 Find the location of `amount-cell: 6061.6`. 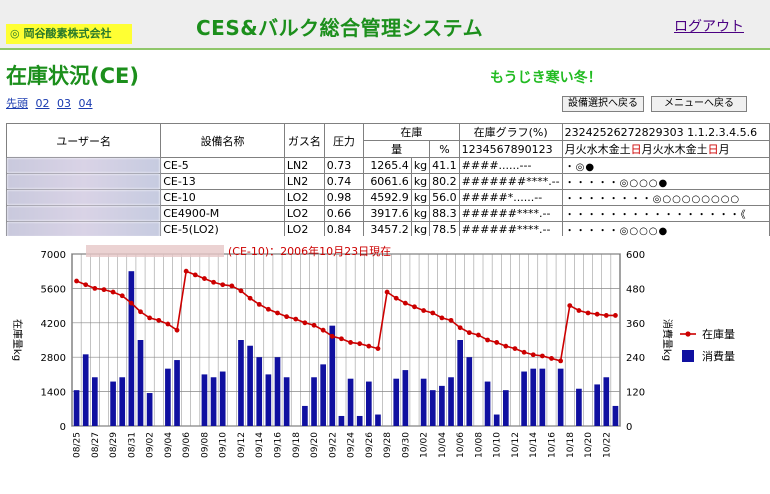

amount-cell: 6061.6 is located at coordinates (387, 181).